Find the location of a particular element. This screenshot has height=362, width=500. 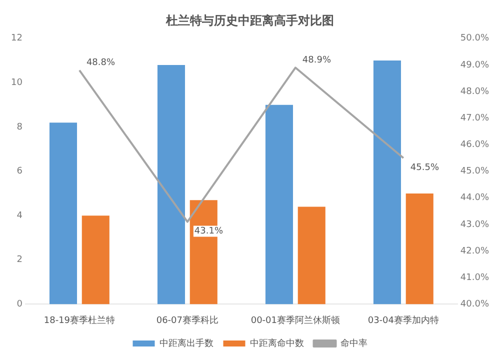

y2-tick-label: 44.0% is located at coordinates (475, 198).